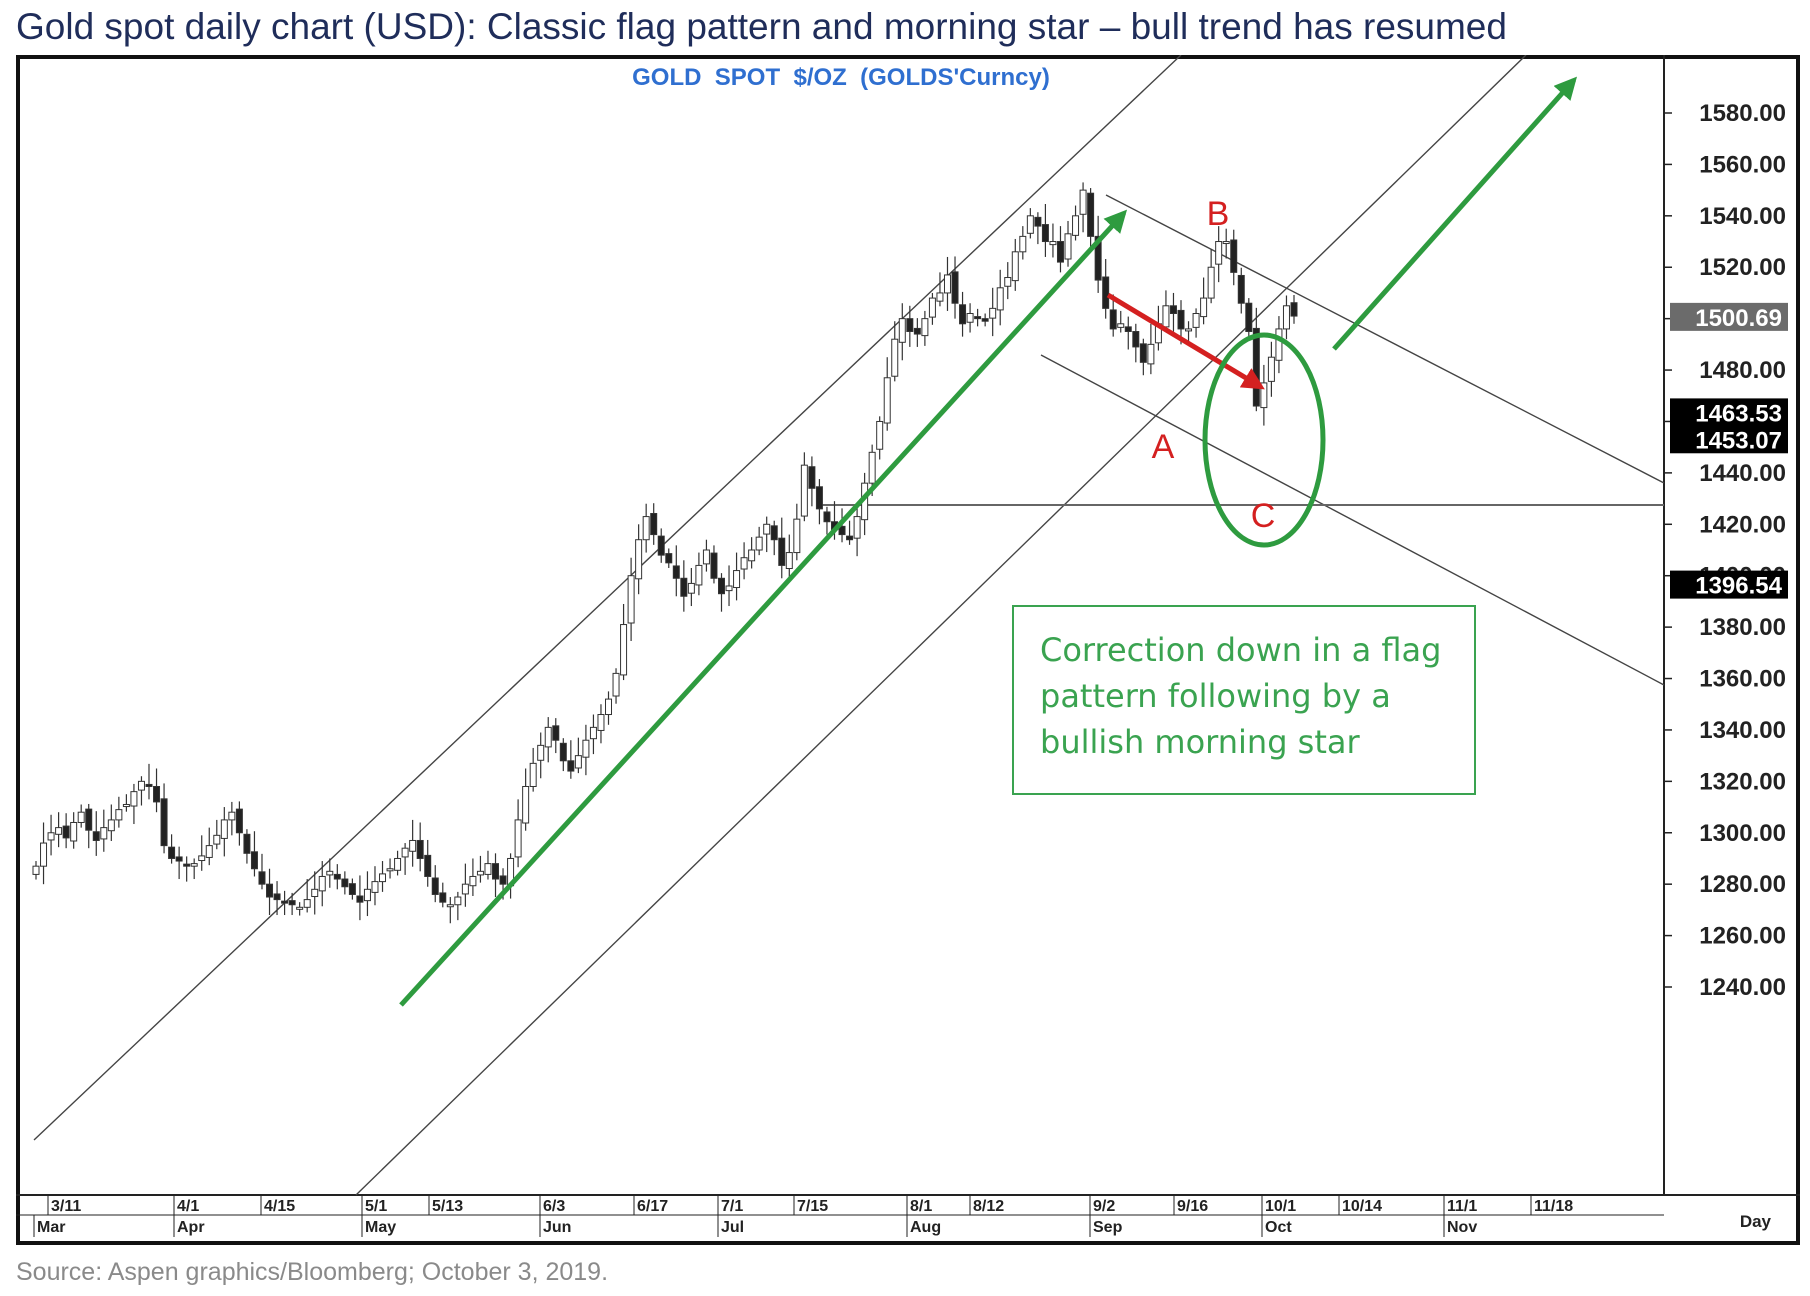 The image size is (1810, 1296). I want to click on y-tick-label: 1380.00, so click(1742, 627).